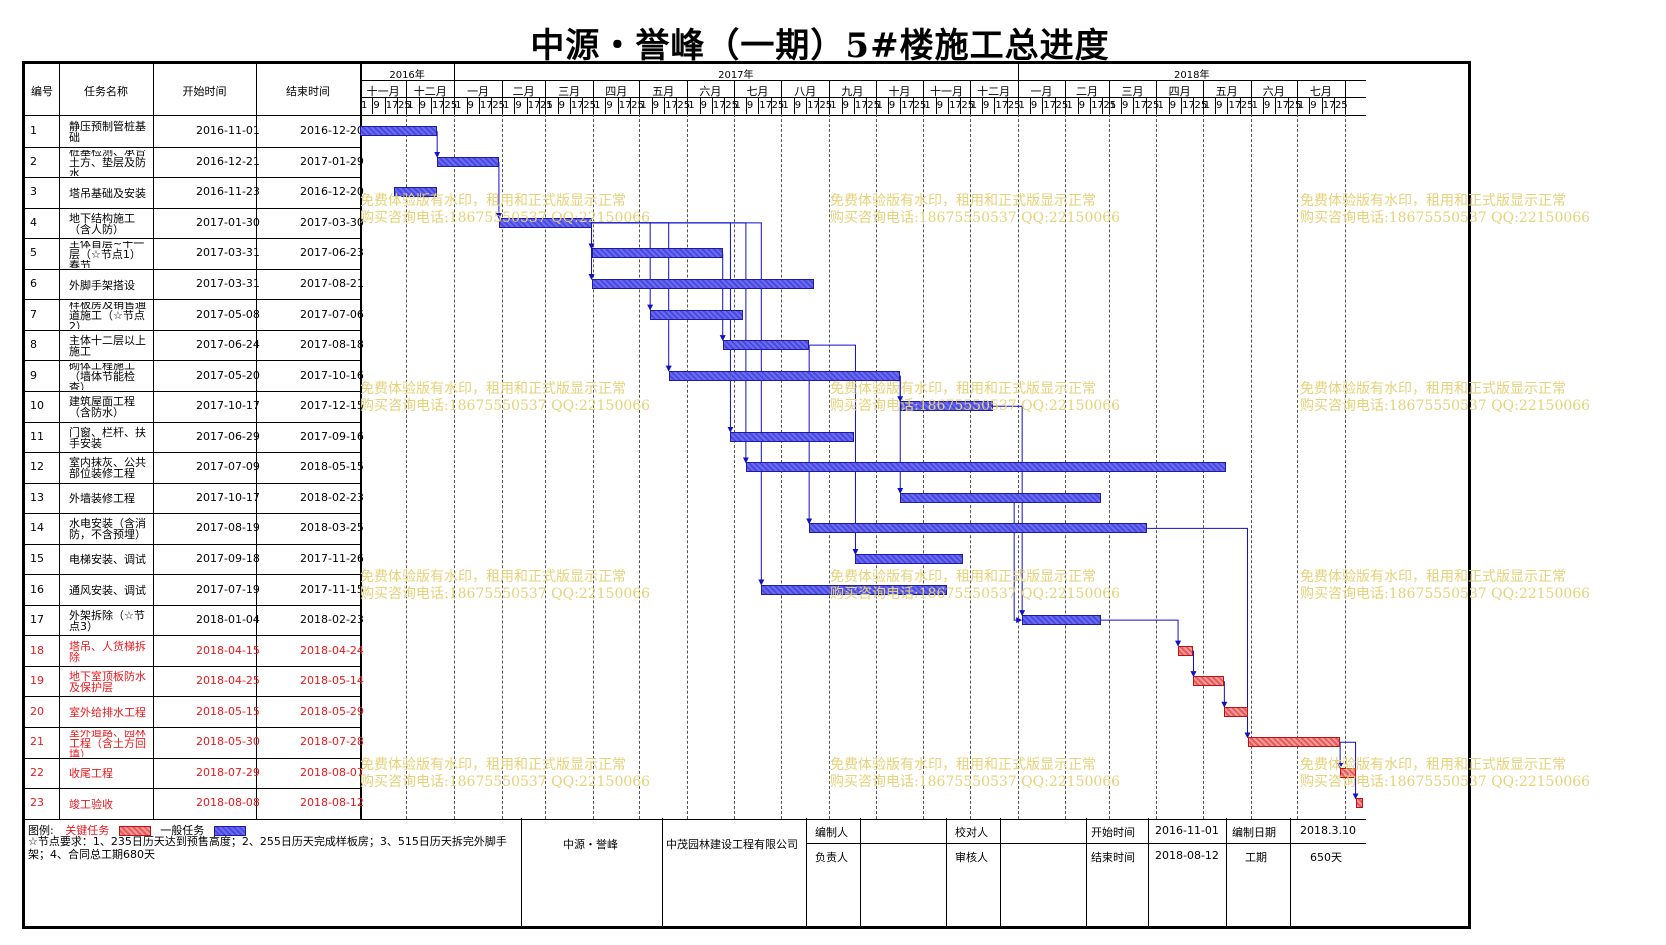 Image resolution: width=1666 pixels, height=945 pixels. Describe the element at coordinates (102, 285) in the screenshot. I see `task-name: 外脚手架搭设` at that location.